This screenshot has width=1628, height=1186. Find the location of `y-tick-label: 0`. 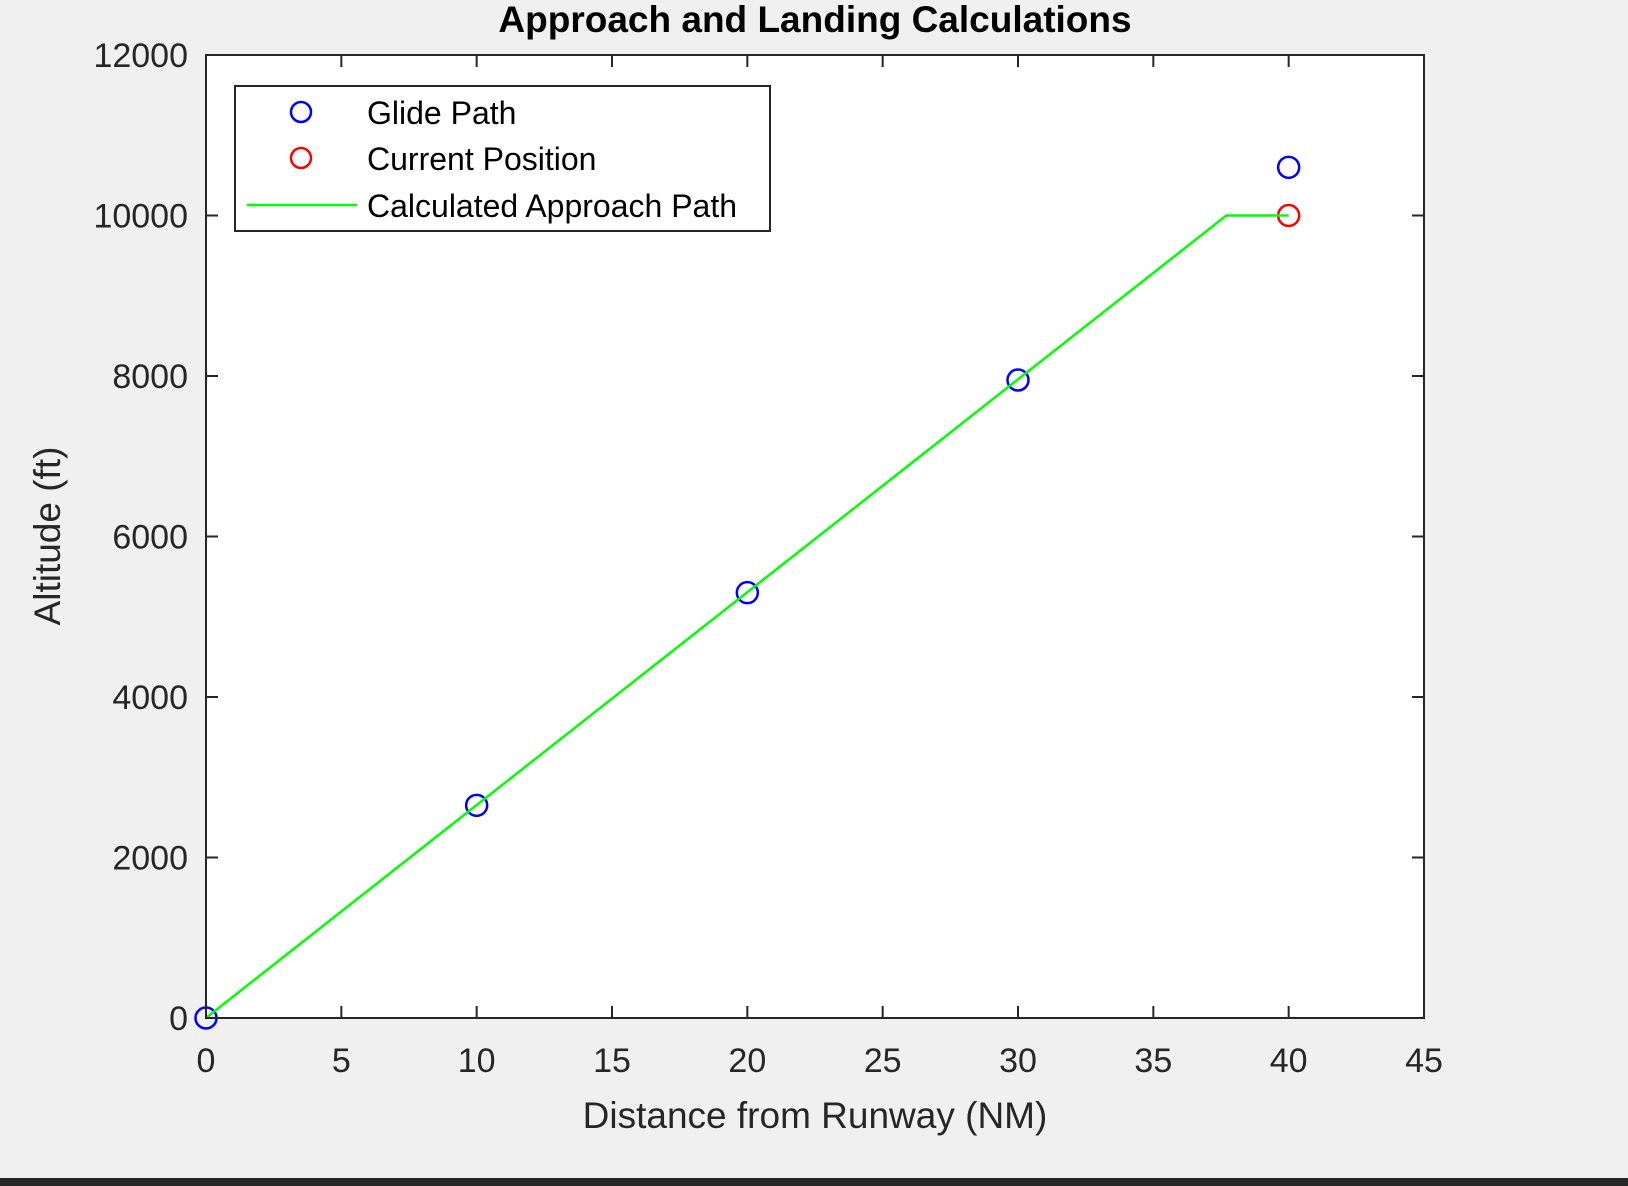

y-tick-label: 0 is located at coordinates (178, 1019).